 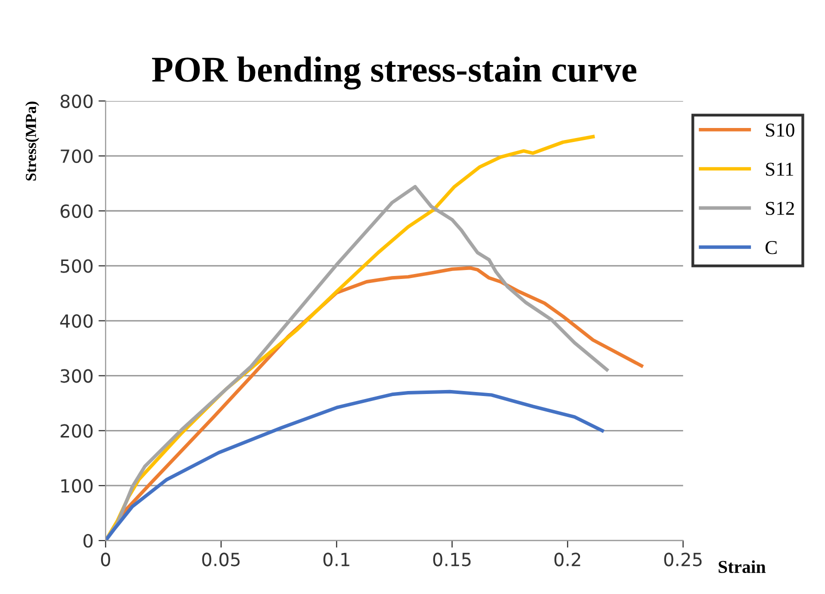 I want to click on y-axis-title: Stress(MPa), so click(x=32, y=141).